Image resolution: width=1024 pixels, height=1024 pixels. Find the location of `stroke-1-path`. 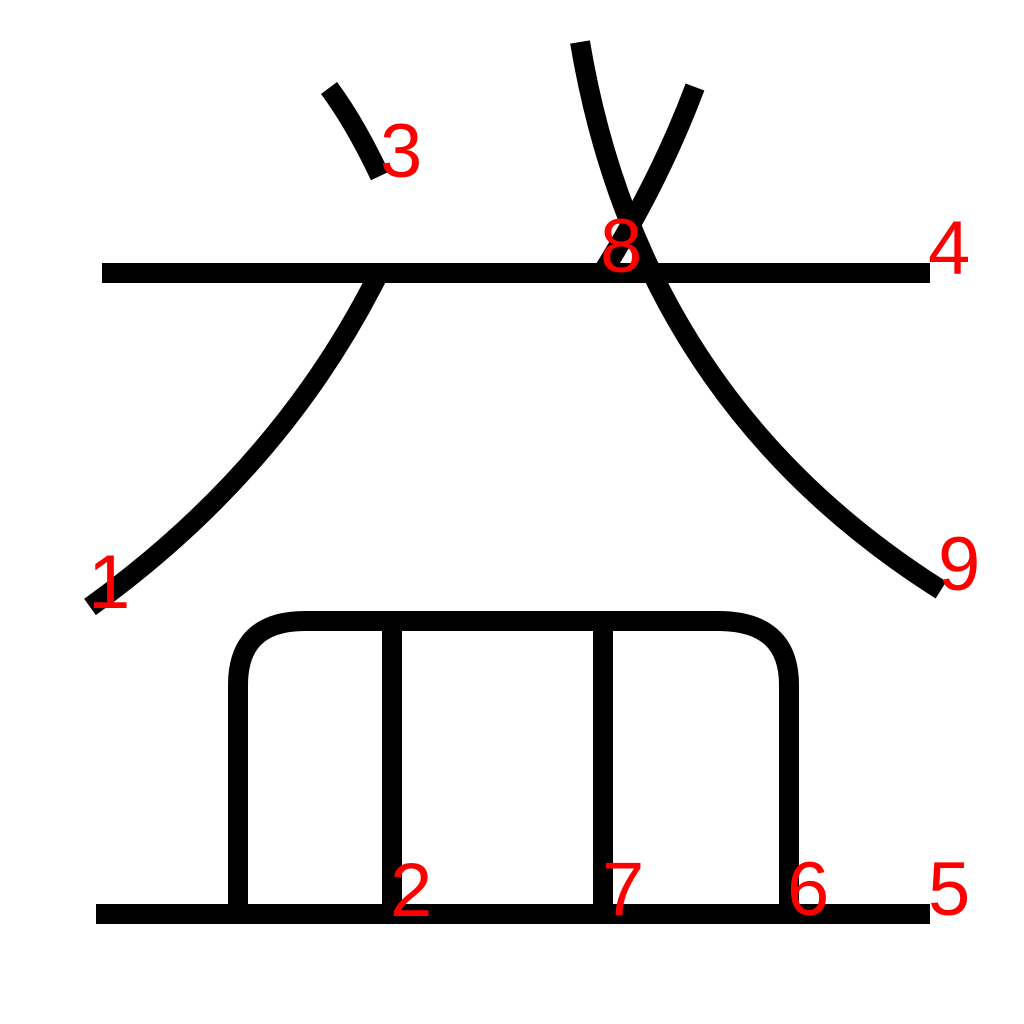

stroke-1-path is located at coordinates (235, 443).